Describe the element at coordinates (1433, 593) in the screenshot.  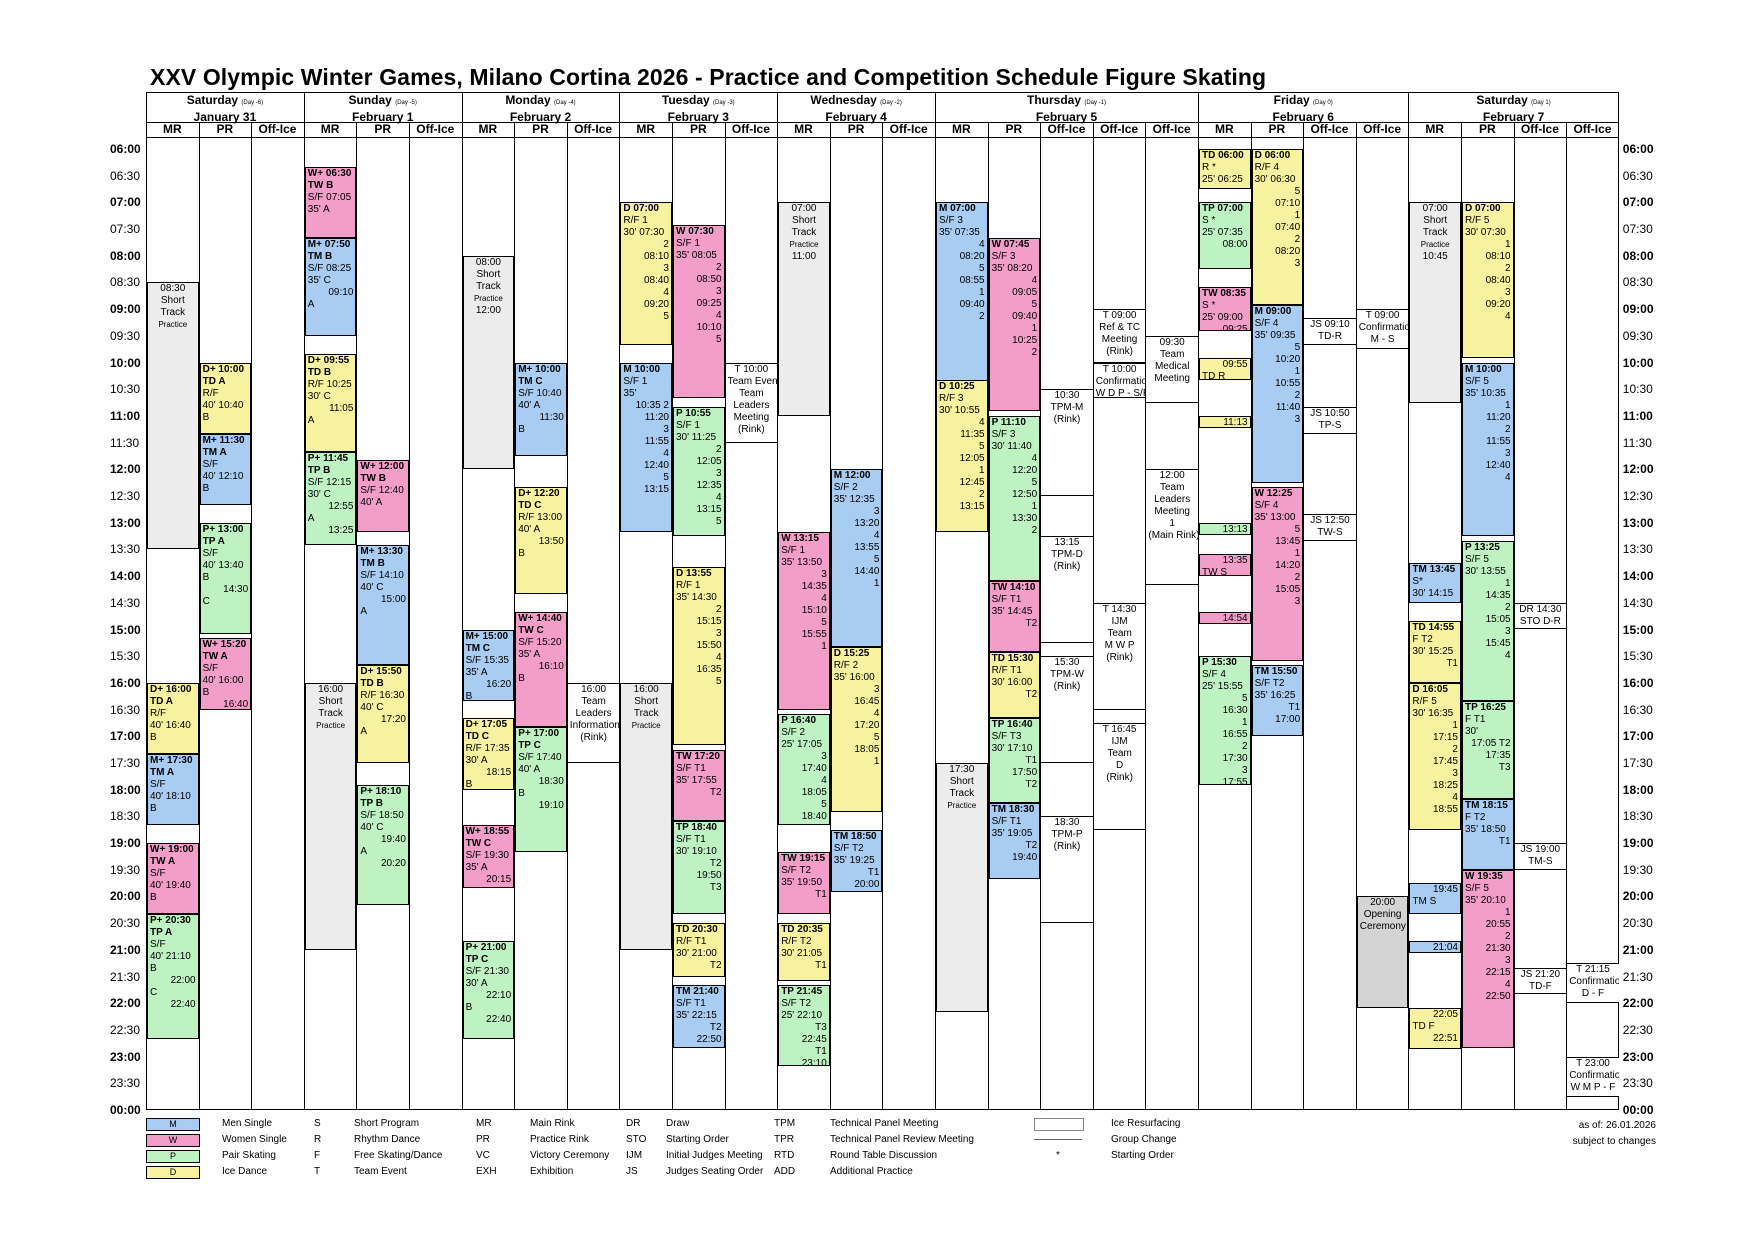
I see `block-line: 30' 14:15` at that location.